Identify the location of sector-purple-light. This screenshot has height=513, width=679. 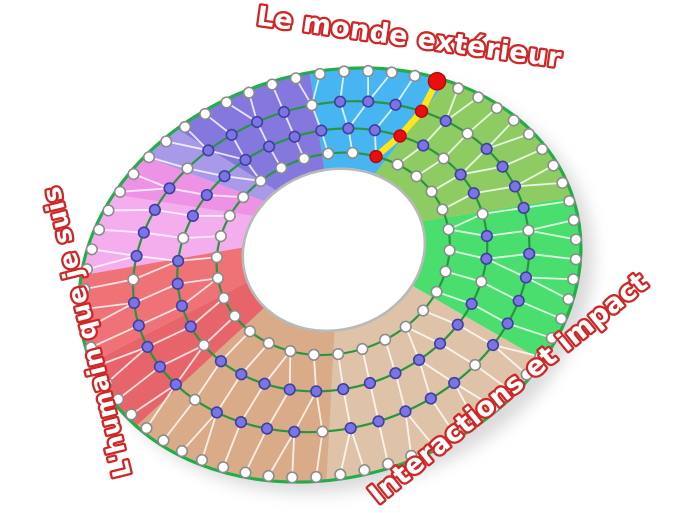
(209, 168).